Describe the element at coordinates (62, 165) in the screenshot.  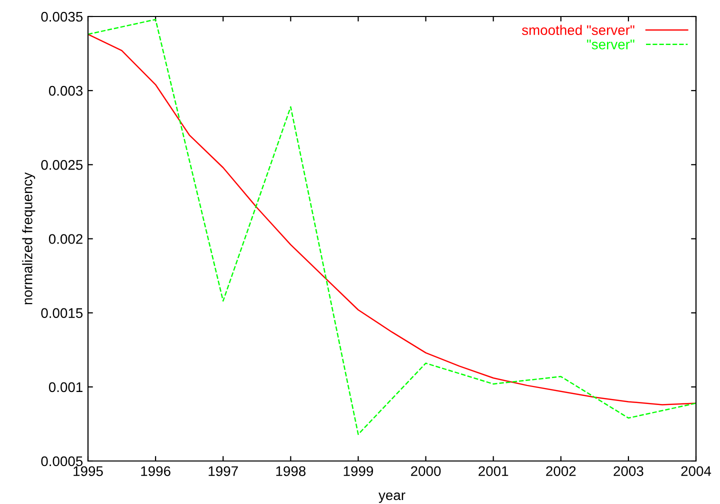
I see `y-tick-label: 0.0025` at that location.